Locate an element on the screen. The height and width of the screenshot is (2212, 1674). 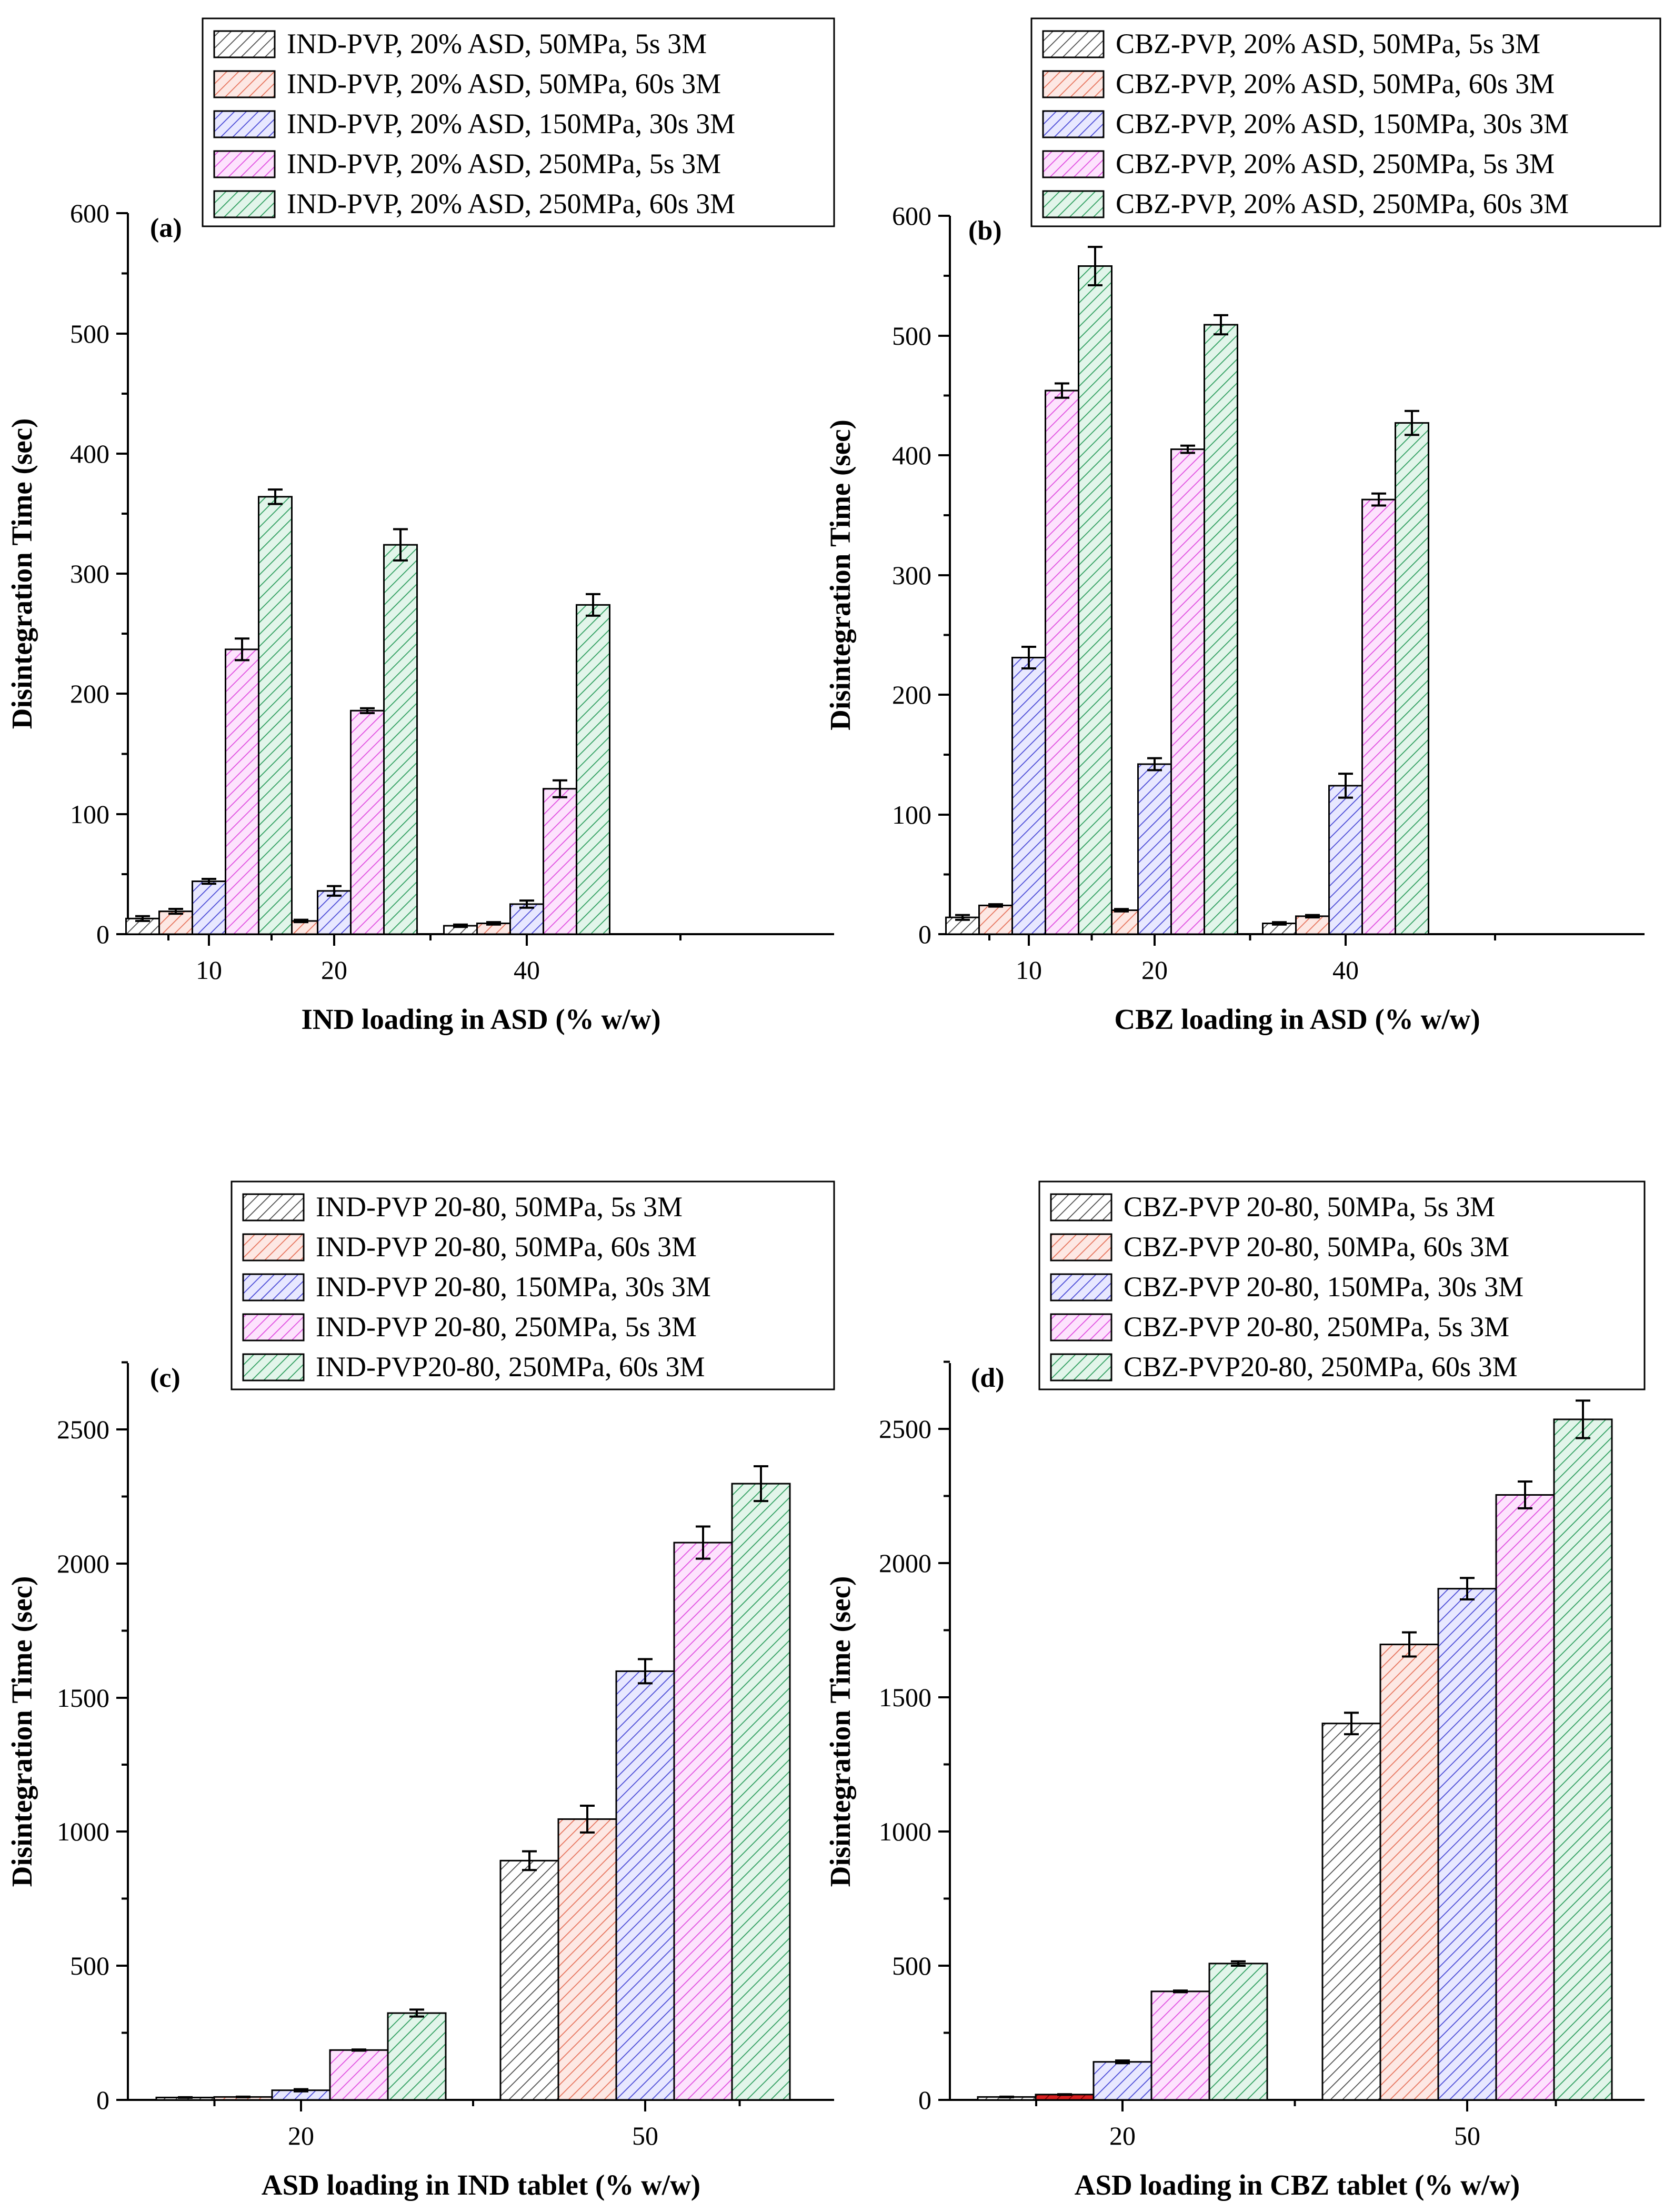
y-tick-label: 100 is located at coordinates (90, 814).